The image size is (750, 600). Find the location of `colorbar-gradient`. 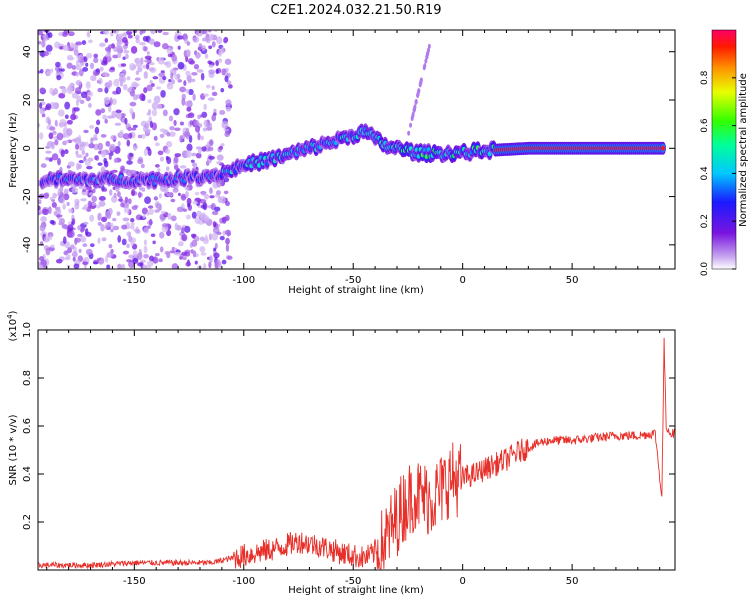

colorbar-gradient is located at coordinates (724, 149).